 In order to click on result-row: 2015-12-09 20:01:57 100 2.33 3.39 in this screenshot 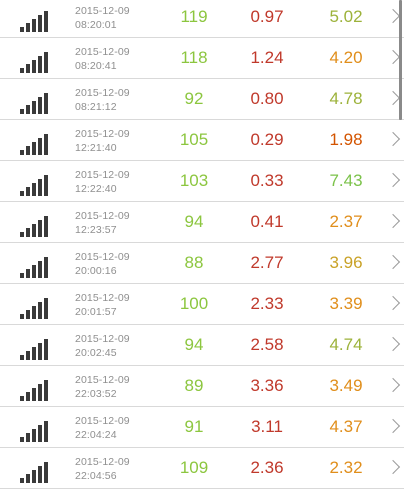, I will do `click(202, 304)`.